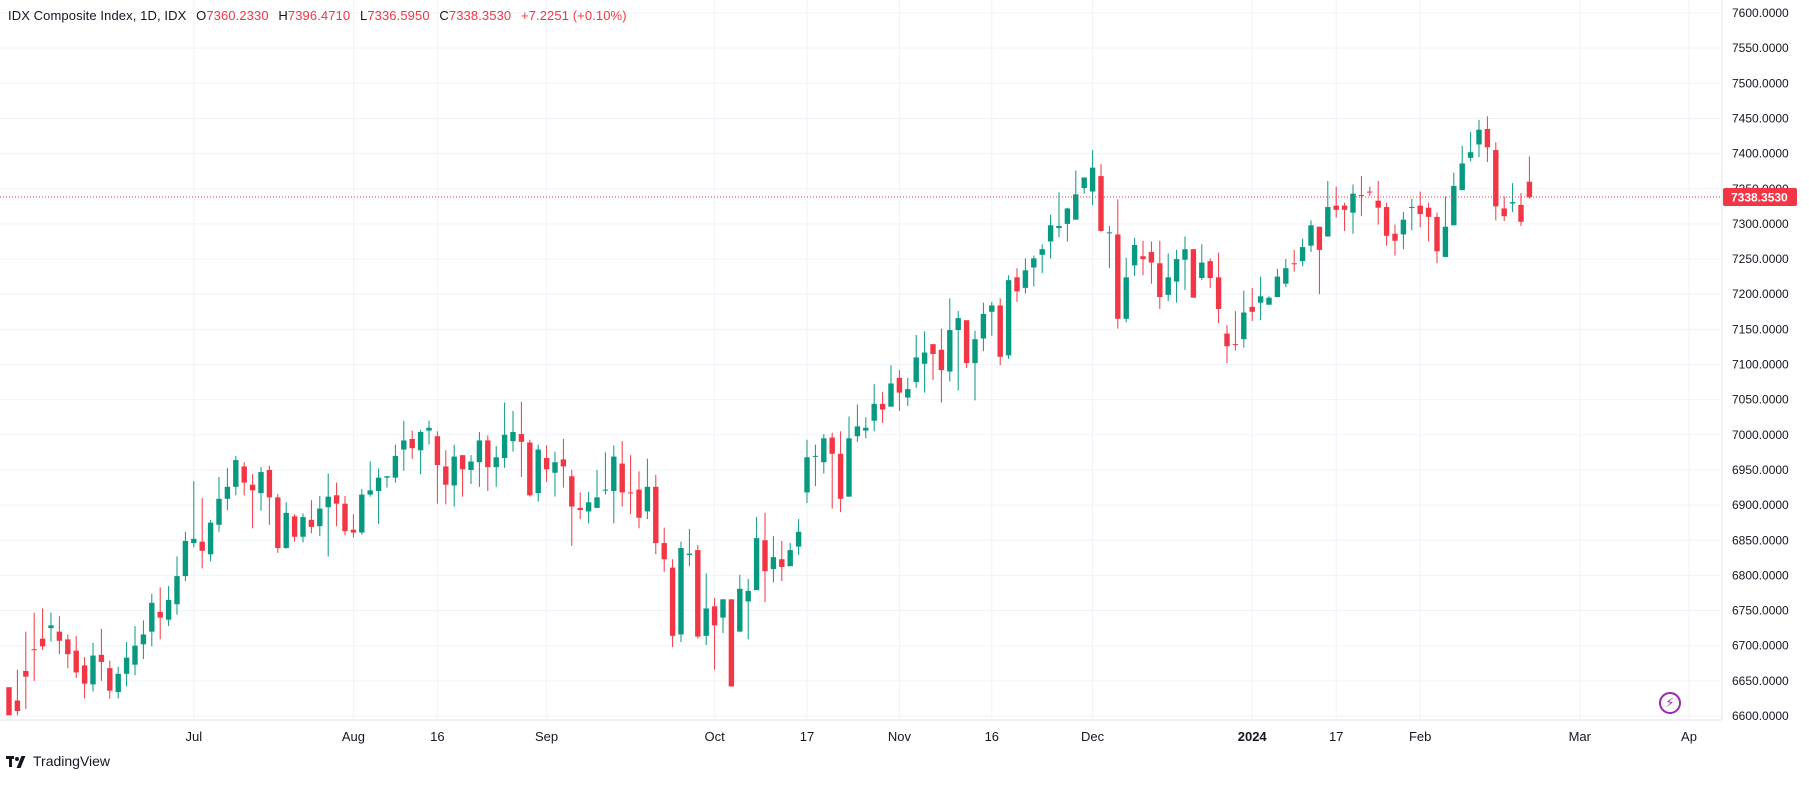  Describe the element at coordinates (1760, 575) in the screenshot. I see `price-tick-label: 6800.0000` at that location.